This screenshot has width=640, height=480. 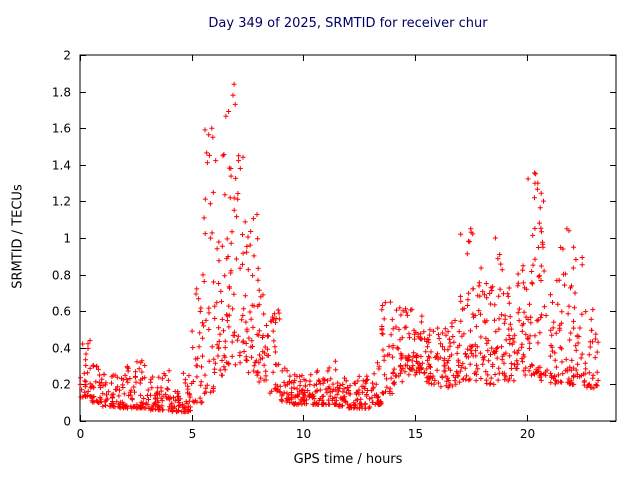 I want to click on svg-text: 0.2, so click(x=61, y=385).